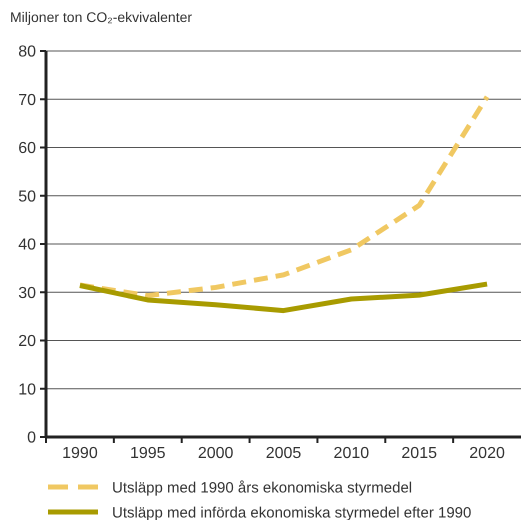 This screenshot has height=520, width=521. I want to click on y-tick-label: 10, so click(27, 389).